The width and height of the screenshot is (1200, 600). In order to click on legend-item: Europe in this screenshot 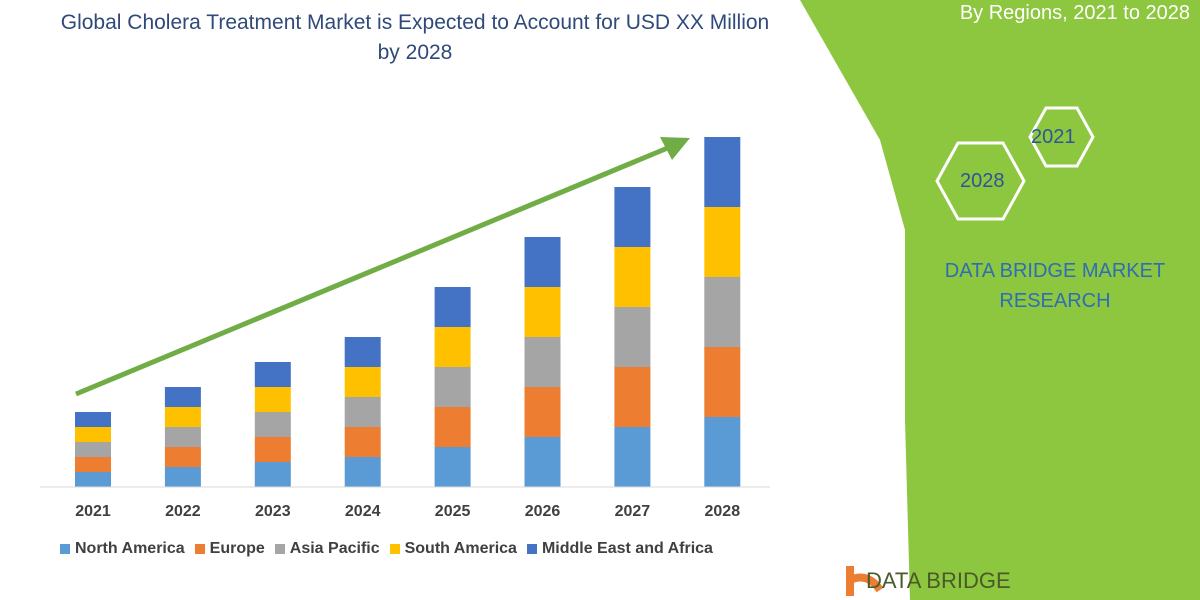, I will do `click(229, 549)`.